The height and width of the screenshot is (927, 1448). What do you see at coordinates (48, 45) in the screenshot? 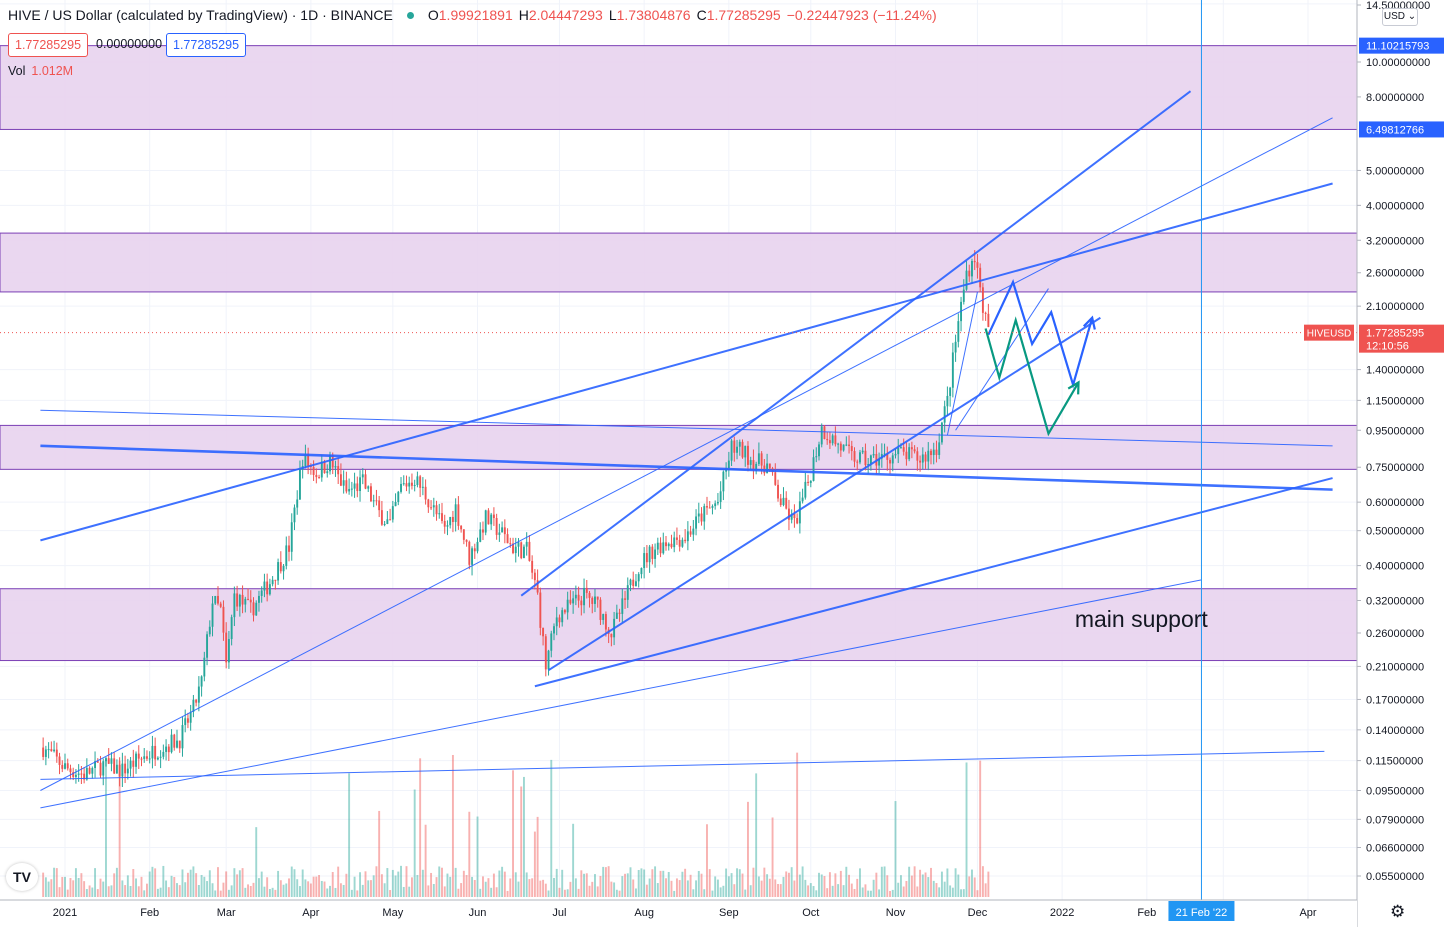
I see `sell-price-button: 1.77285295` at bounding box center [48, 45].